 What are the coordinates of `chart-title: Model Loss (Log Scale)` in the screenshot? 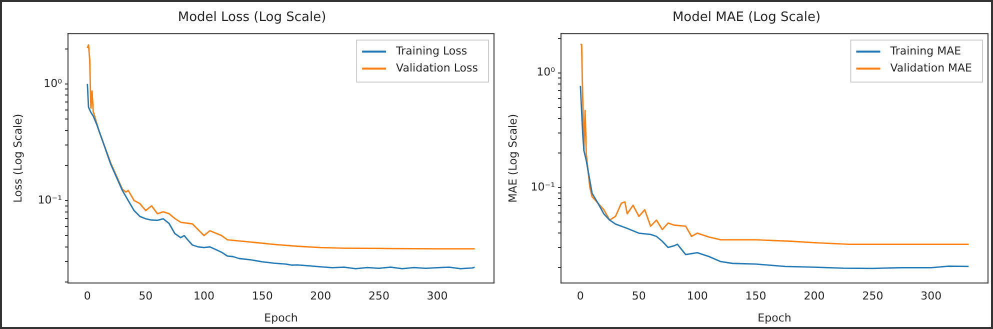 It's located at (252, 18).